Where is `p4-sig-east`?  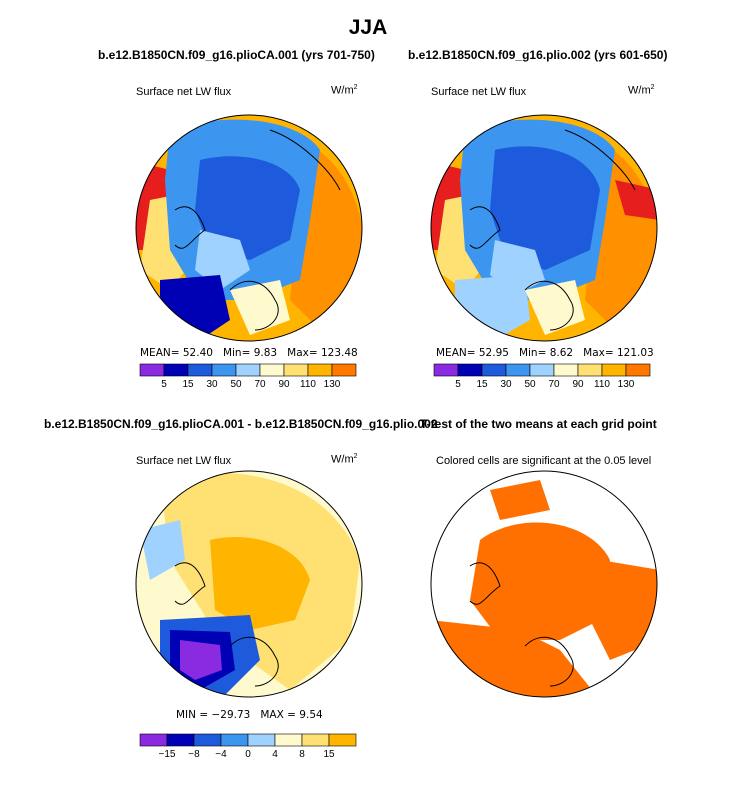 p4-sig-east is located at coordinates (623, 610).